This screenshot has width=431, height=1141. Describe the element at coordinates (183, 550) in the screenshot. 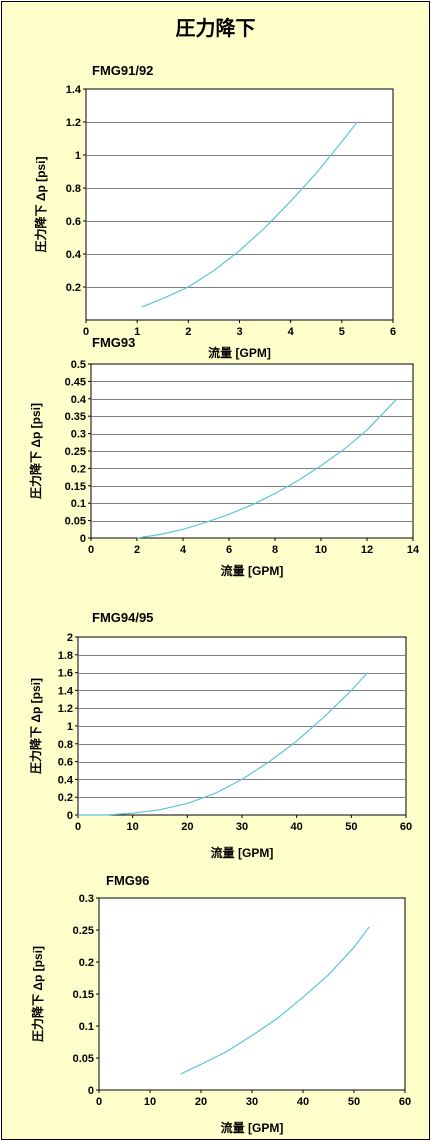

I see `x-tick-label: 4` at that location.